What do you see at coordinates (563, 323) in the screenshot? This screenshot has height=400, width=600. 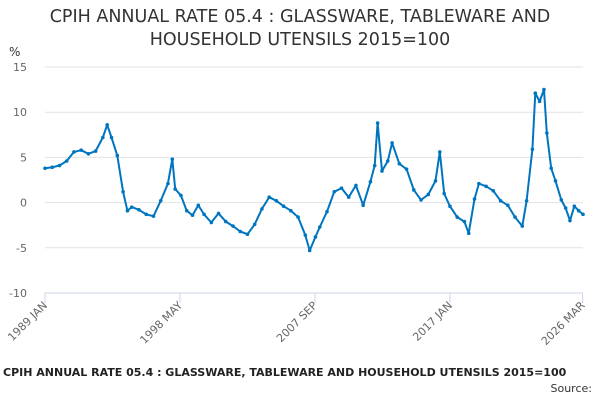 I see `x-tick-label: 2026 MAR` at bounding box center [563, 323].